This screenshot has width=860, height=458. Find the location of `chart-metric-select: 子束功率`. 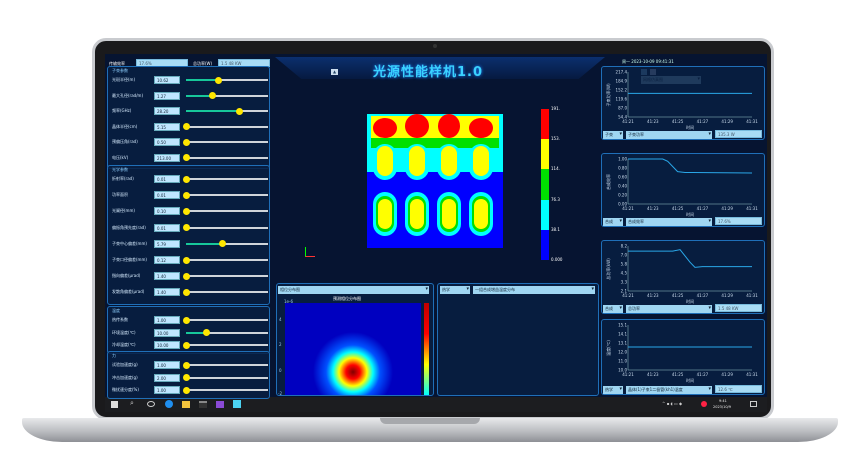

chart-metric-select: 子束功率 is located at coordinates (669, 135).